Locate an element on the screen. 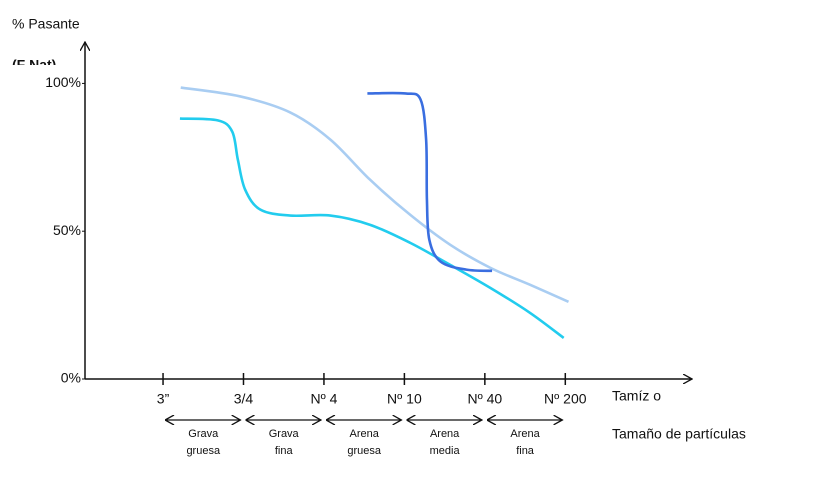 This screenshot has width=822, height=482. y-axis-label-sub: (F Nat) is located at coordinates (34, 65).